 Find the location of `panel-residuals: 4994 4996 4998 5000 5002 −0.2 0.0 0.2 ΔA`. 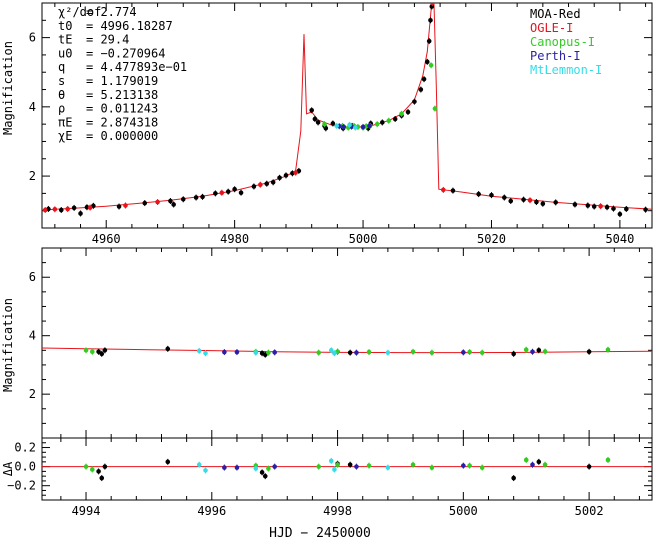

panel-residuals: 4994 4996 4998 5000 5002 −0.2 0.0 0.2 ΔA is located at coordinates (327, 477).